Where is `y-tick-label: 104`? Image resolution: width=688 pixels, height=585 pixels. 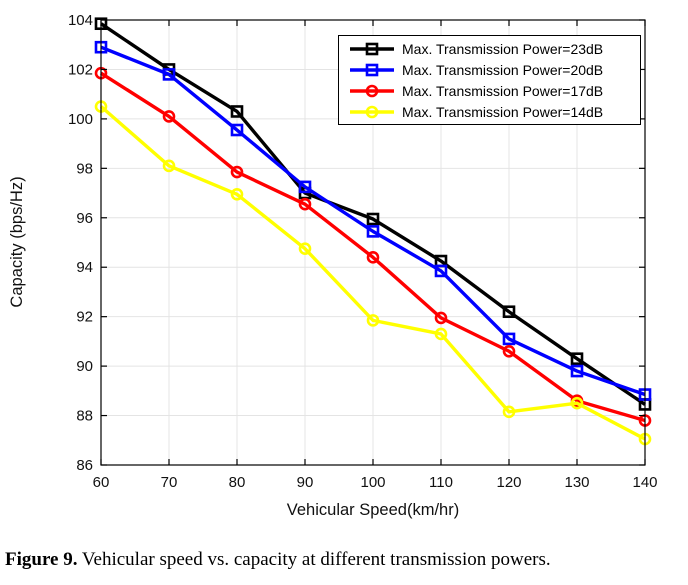 y-tick-label: 104 is located at coordinates (80, 20).